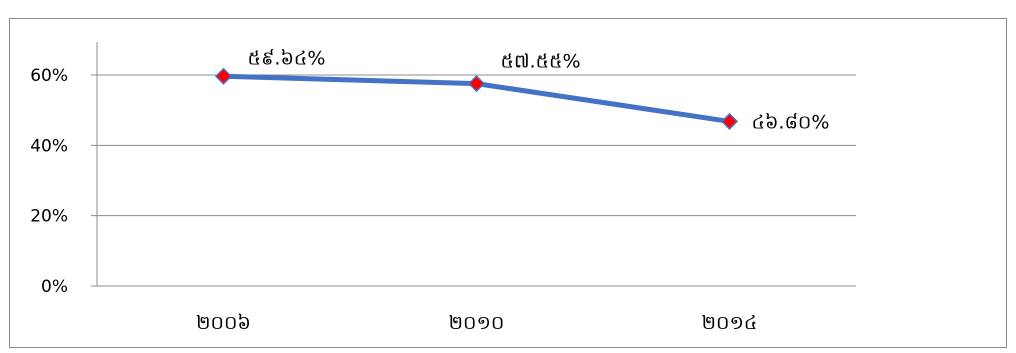 Image resolution: width=1016 pixels, height=353 pixels. Describe the element at coordinates (508, 9) in the screenshot. I see `top-strip` at that location.